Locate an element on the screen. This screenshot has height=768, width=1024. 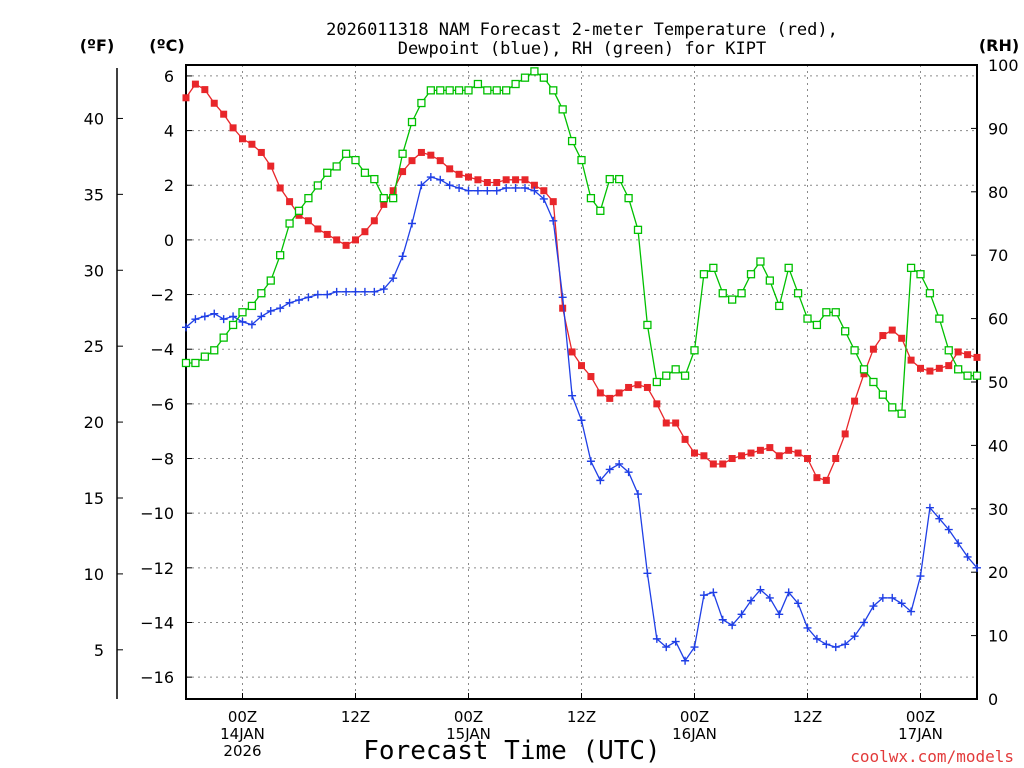
celsius-tick-label: 0 is located at coordinates (169, 240).